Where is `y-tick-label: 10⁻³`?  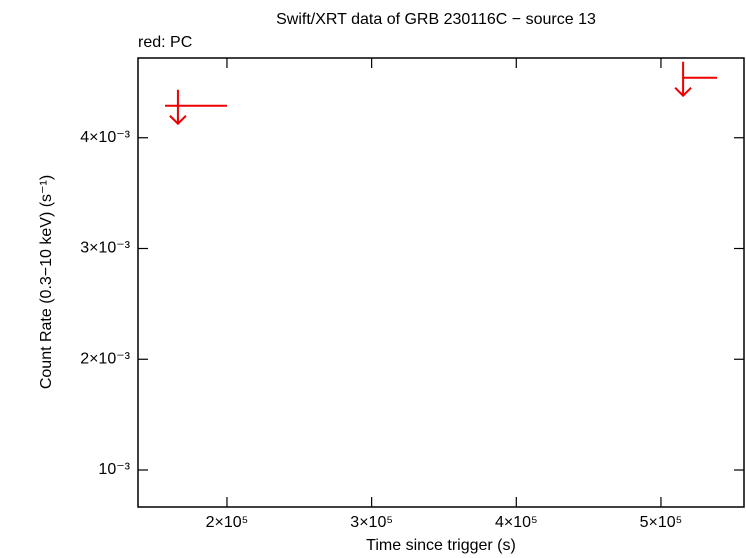 y-tick-label: 10⁻³ is located at coordinates (114, 469).